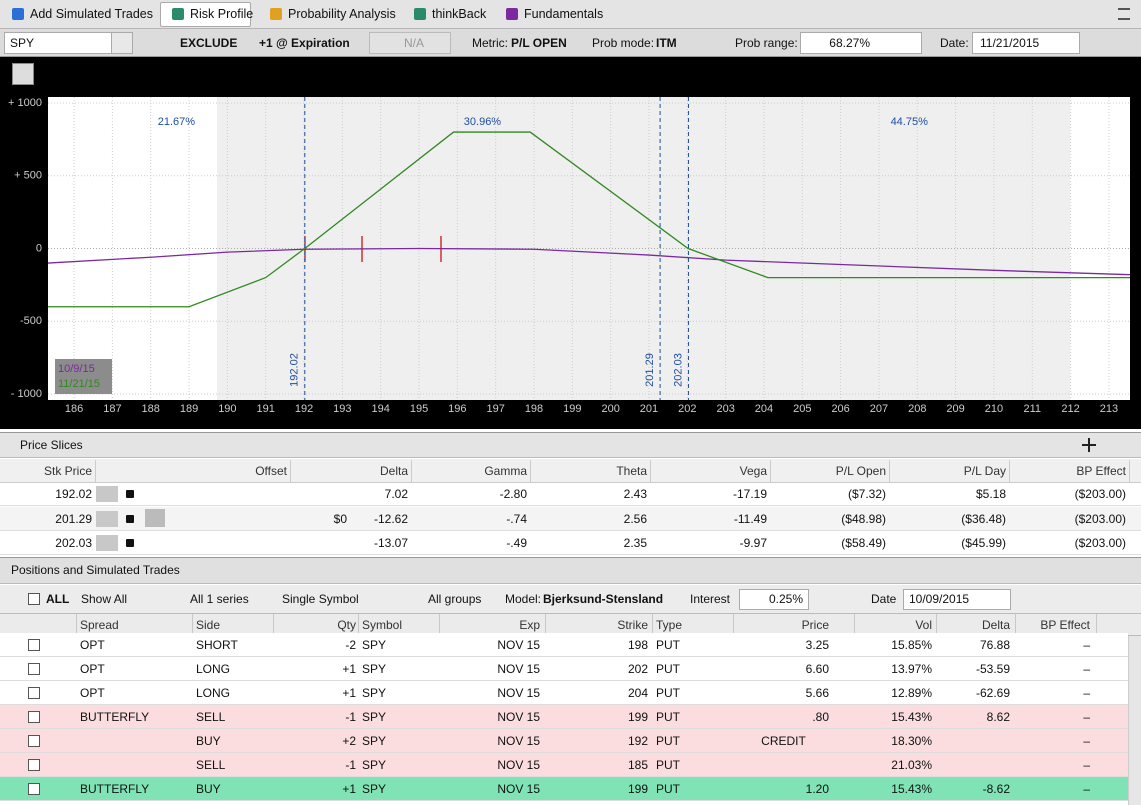 The height and width of the screenshot is (805, 1141). I want to click on chart-icon, so click(23, 74).